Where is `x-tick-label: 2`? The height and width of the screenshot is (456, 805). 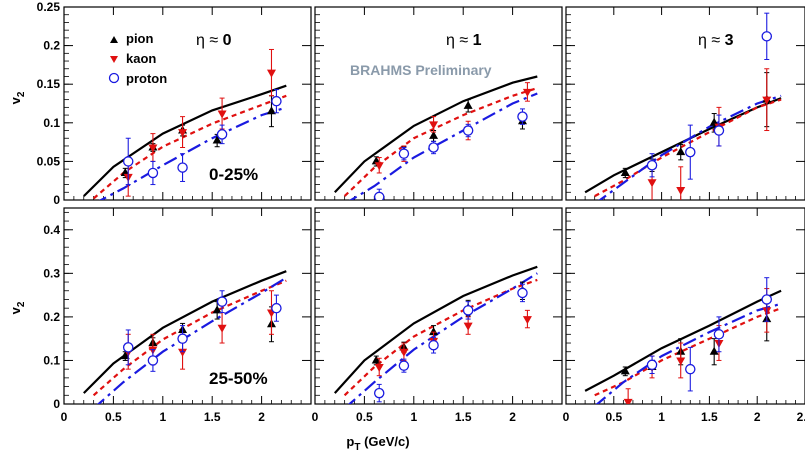
x-tick-label: 2 is located at coordinates (261, 417).